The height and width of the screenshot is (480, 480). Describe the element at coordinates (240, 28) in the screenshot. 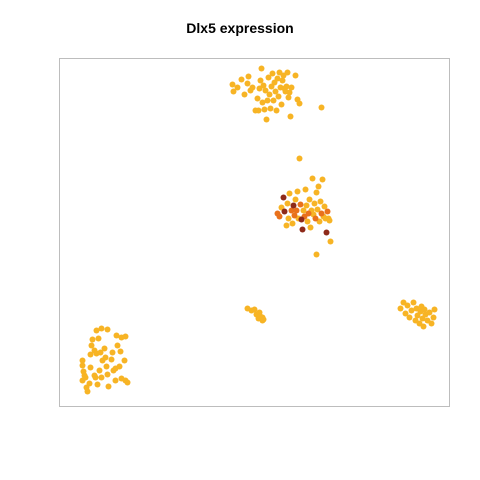

I see `chart-title: Dlx5 expression` at that location.